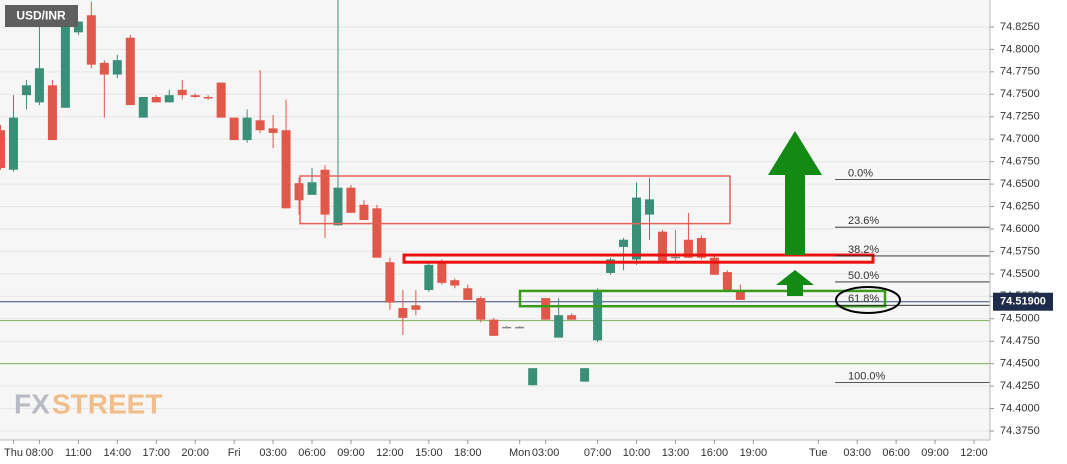 The height and width of the screenshot is (464, 1067). What do you see at coordinates (1020, 251) in the screenshot?
I see `y-tick-label: 74.5750` at bounding box center [1020, 251].